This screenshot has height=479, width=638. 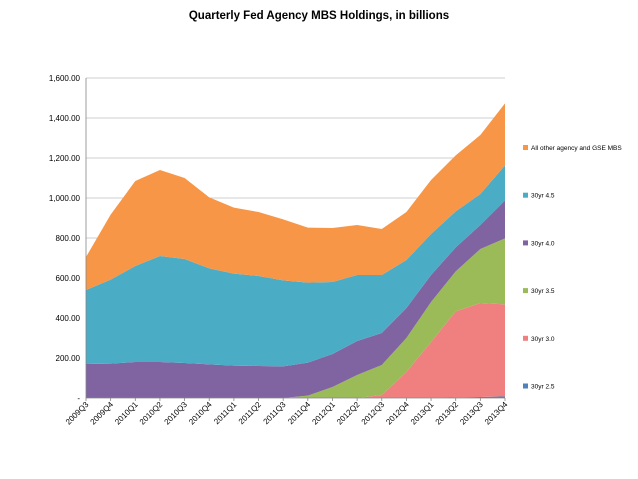 I want to click on x-tick-label: 2013Q4, so click(x=496, y=413).